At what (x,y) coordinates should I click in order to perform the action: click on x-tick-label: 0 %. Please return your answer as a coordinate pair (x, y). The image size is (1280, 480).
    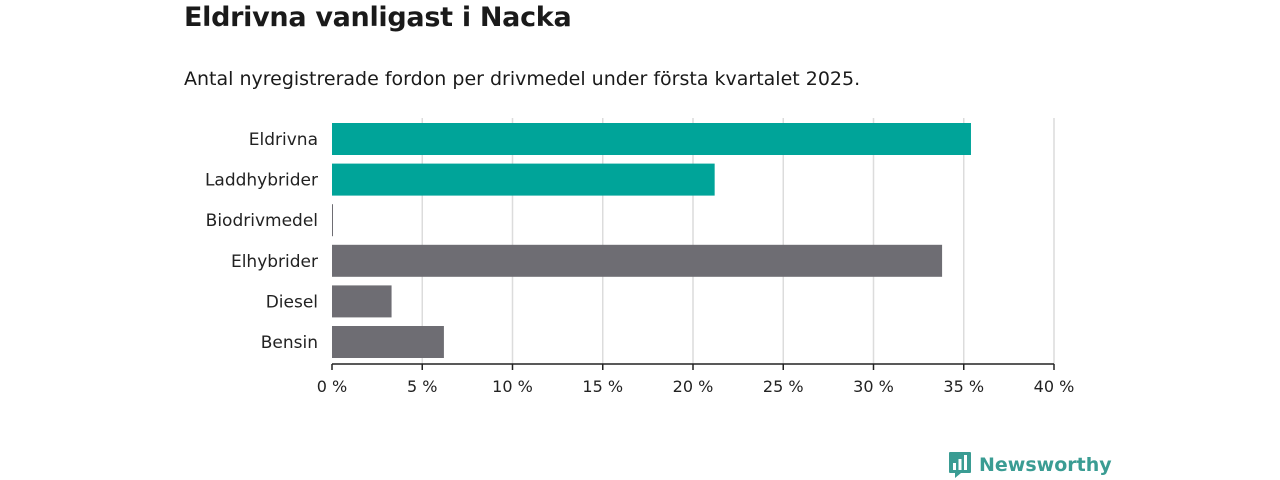
    Looking at the image, I should click on (332, 386).